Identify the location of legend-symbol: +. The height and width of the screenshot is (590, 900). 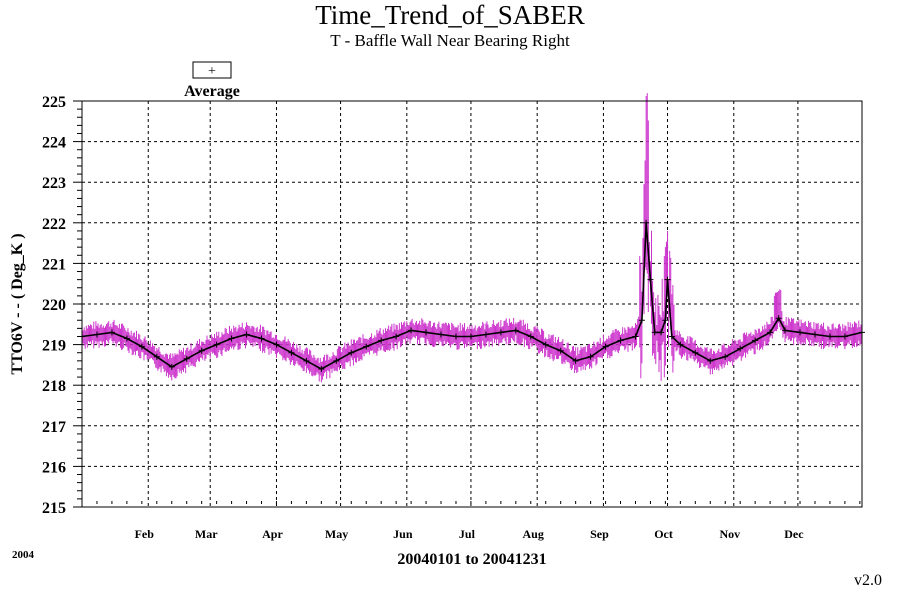
(212, 71).